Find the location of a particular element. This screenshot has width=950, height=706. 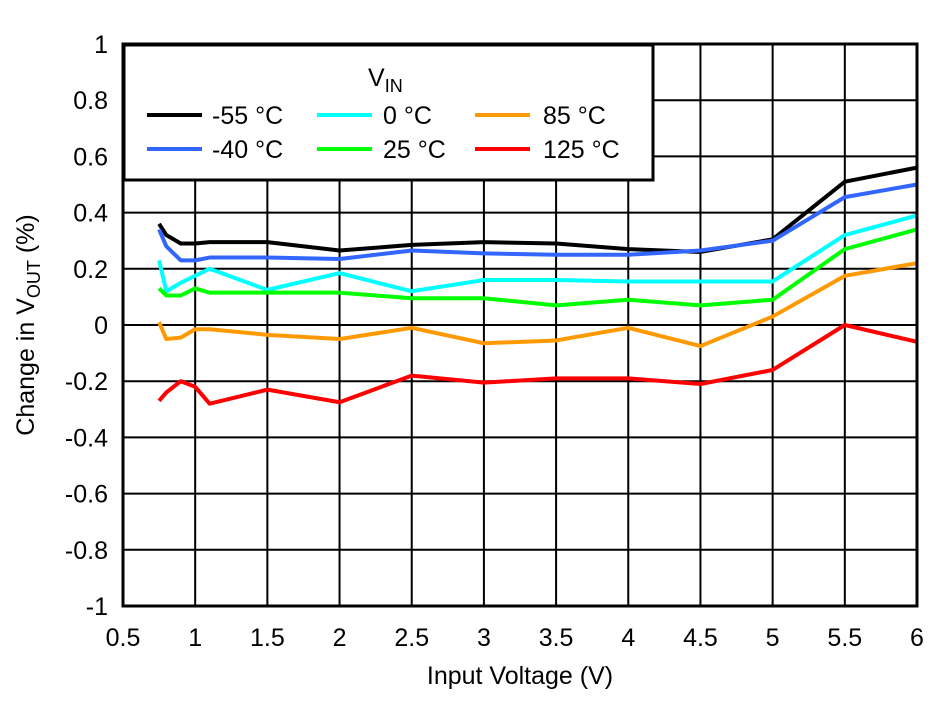

legend-item: 0 °C is located at coordinates (374, 116).